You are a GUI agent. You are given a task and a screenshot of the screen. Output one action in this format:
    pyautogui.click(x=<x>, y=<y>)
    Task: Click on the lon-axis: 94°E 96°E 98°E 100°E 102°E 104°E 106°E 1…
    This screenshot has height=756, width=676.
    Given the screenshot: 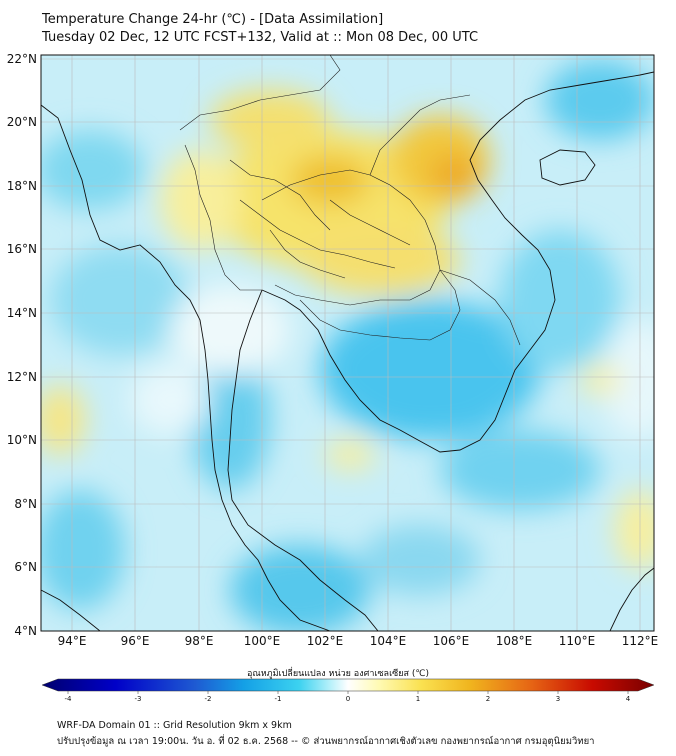 What is the action you would take?
    pyautogui.click(x=358, y=641)
    